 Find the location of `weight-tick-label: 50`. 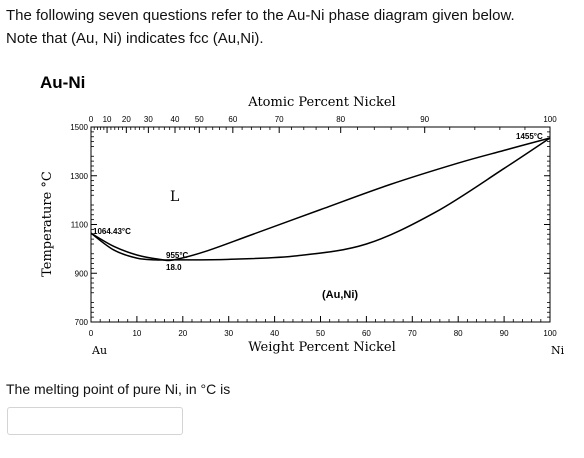

weight-tick-label: 50 is located at coordinates (320, 333).